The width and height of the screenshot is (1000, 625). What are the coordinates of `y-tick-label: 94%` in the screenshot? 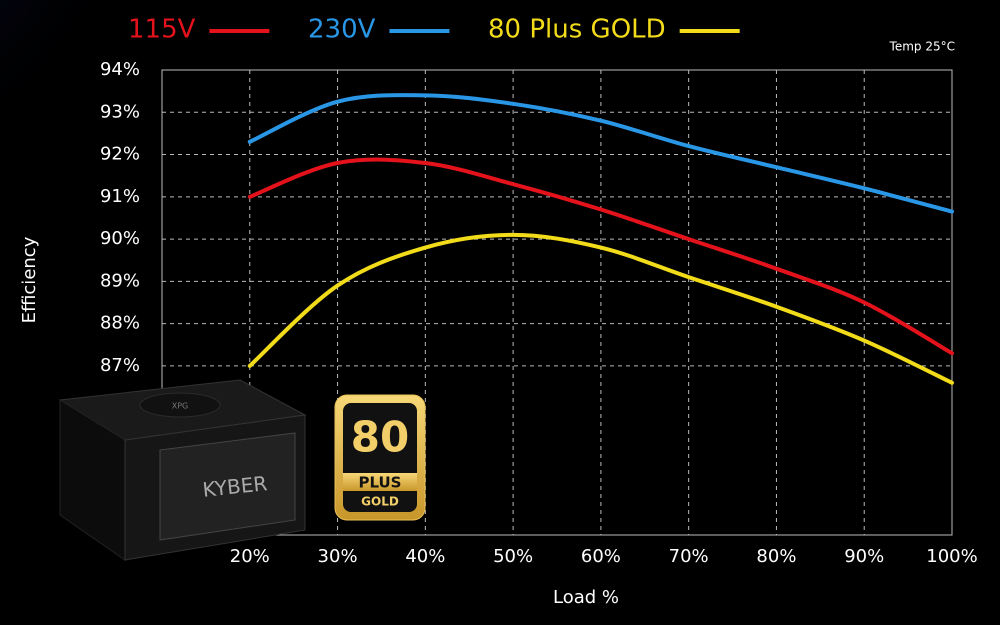 It's located at (120, 69).